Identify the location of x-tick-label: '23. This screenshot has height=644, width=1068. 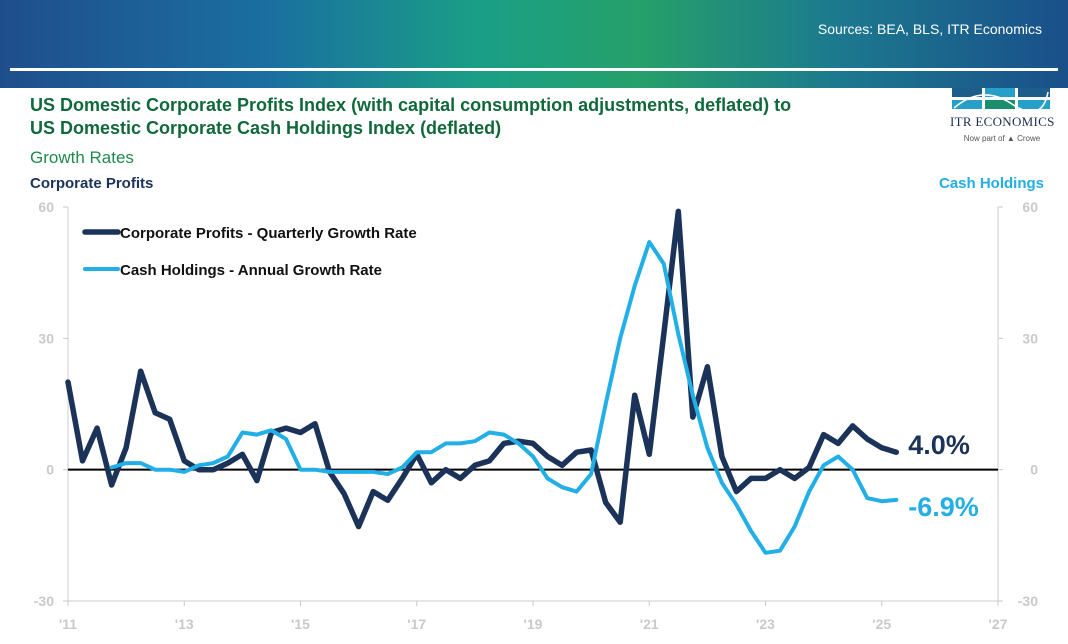
(765, 624).